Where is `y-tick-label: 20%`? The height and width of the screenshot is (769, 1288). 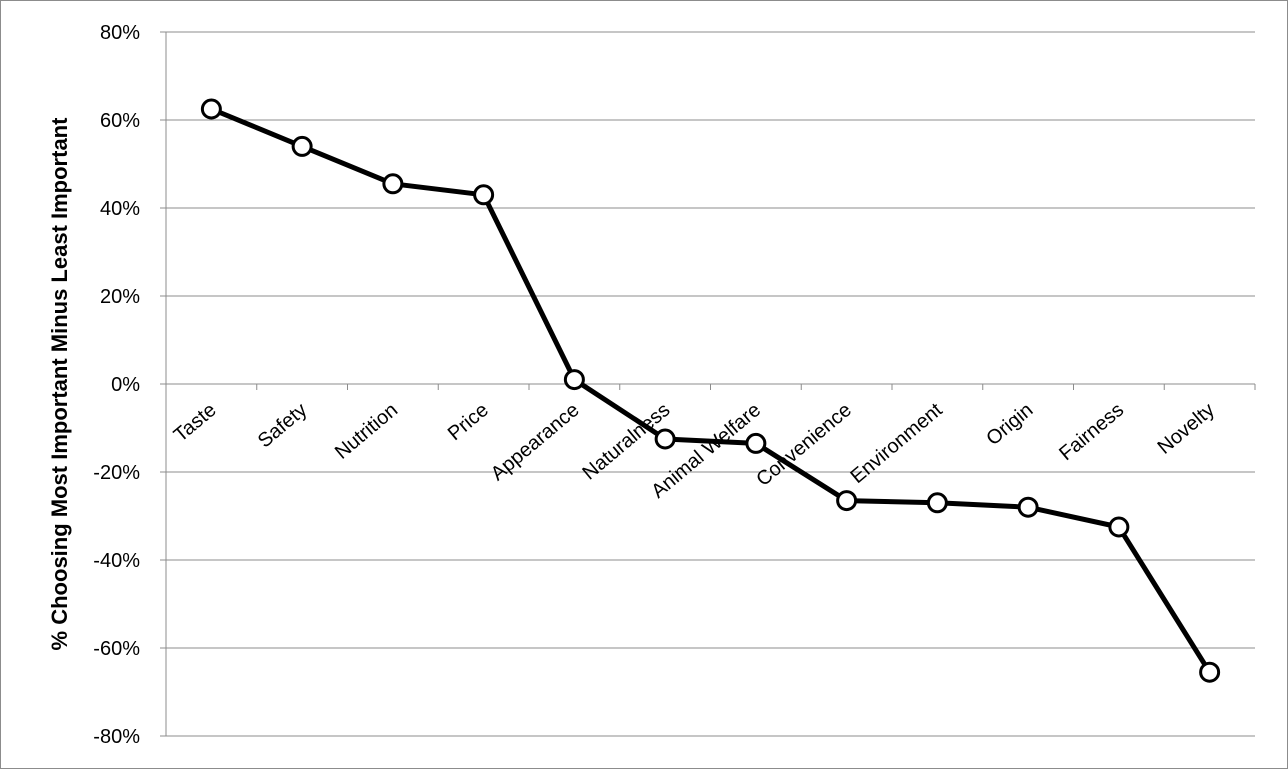 y-tick-label: 20% is located at coordinates (120, 297).